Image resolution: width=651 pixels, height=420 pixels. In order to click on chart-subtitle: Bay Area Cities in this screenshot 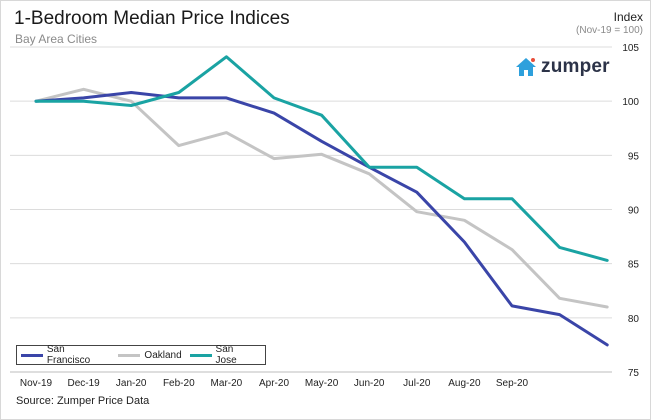, I will do `click(56, 39)`.